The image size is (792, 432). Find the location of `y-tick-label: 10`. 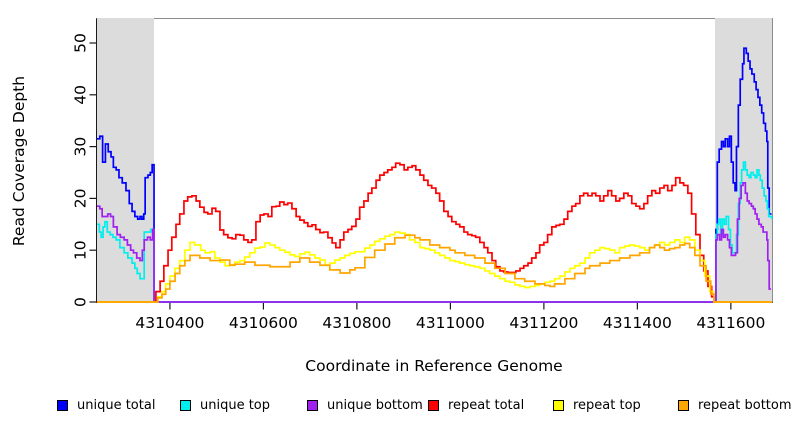

y-tick-label: 10 is located at coordinates (80, 250).